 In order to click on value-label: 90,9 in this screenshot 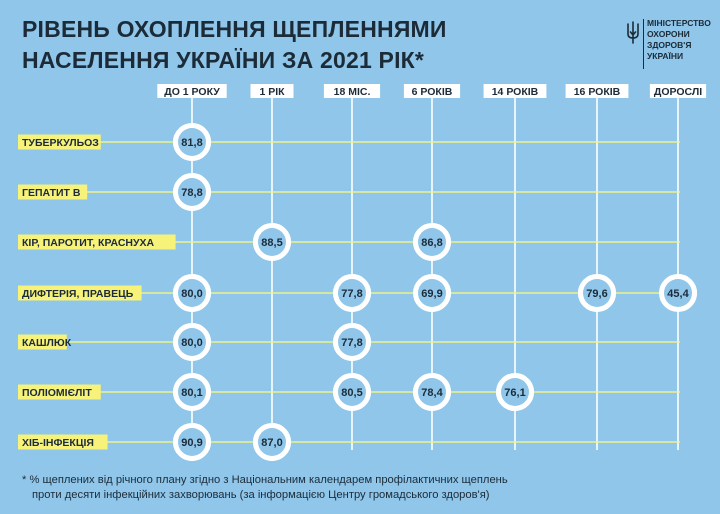, I will do `click(191, 443)`.